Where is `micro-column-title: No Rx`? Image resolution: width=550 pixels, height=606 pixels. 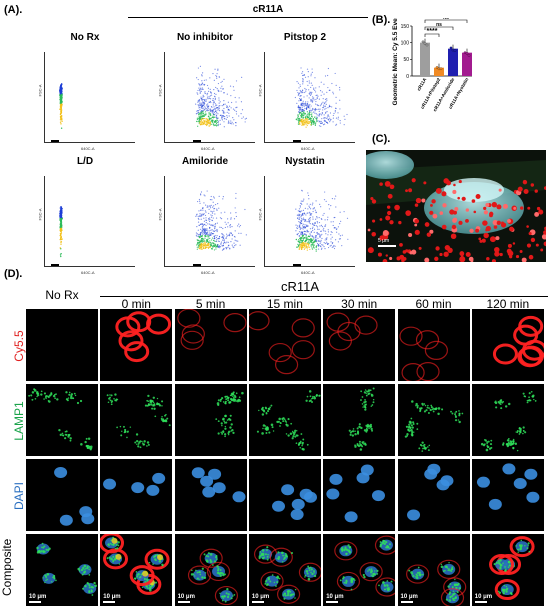
micro-column-title: No Rx is located at coordinates (62, 295).